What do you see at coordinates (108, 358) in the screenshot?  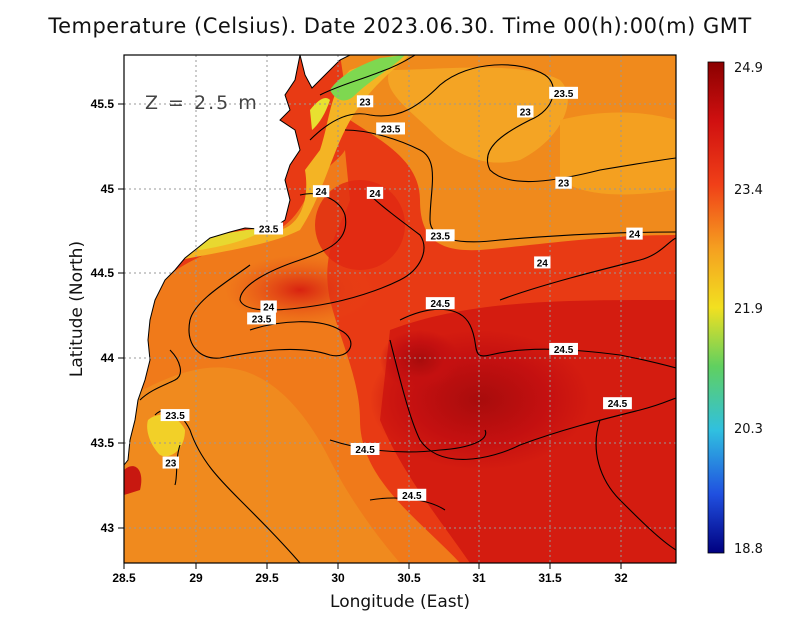 I see `y-tick-label: 44` at bounding box center [108, 358].